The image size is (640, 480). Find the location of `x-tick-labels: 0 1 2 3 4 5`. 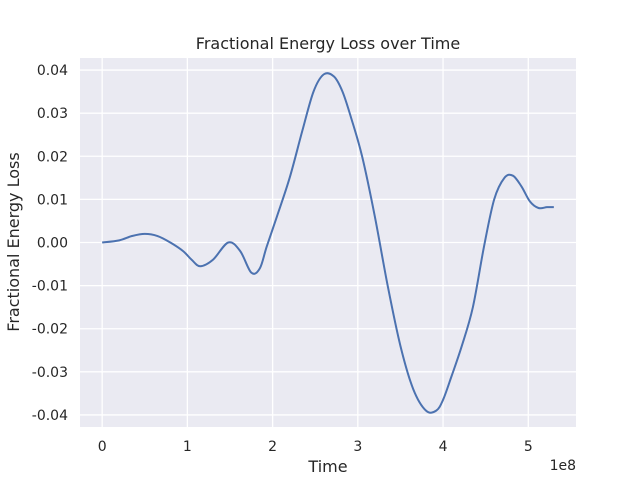

x-tick-labels: 0 1 2 3 4 5 is located at coordinates (315, 447).